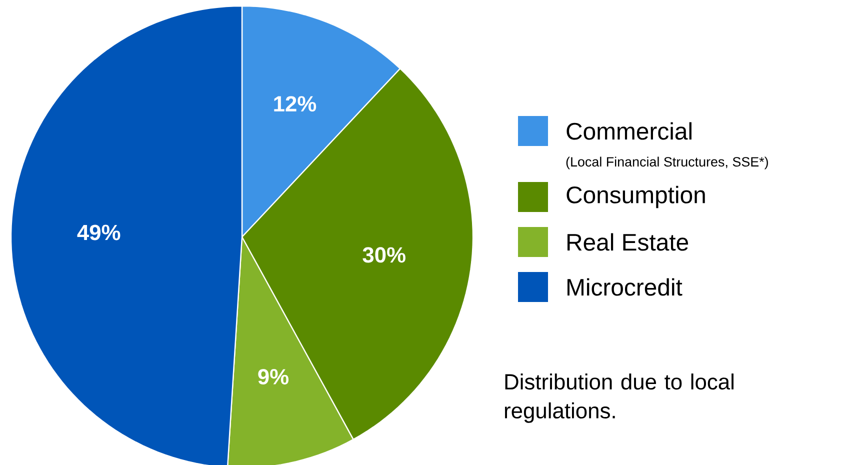 The width and height of the screenshot is (862, 465). Describe the element at coordinates (98, 232) in the screenshot. I see `data-label: 49%` at that location.